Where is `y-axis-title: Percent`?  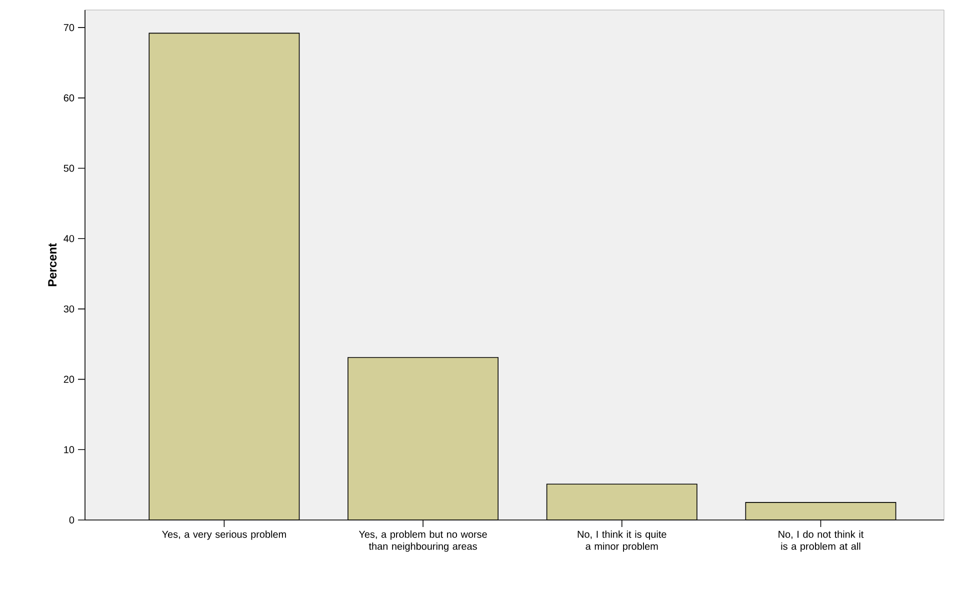 y-axis-title: Percent is located at coordinates (52, 264).